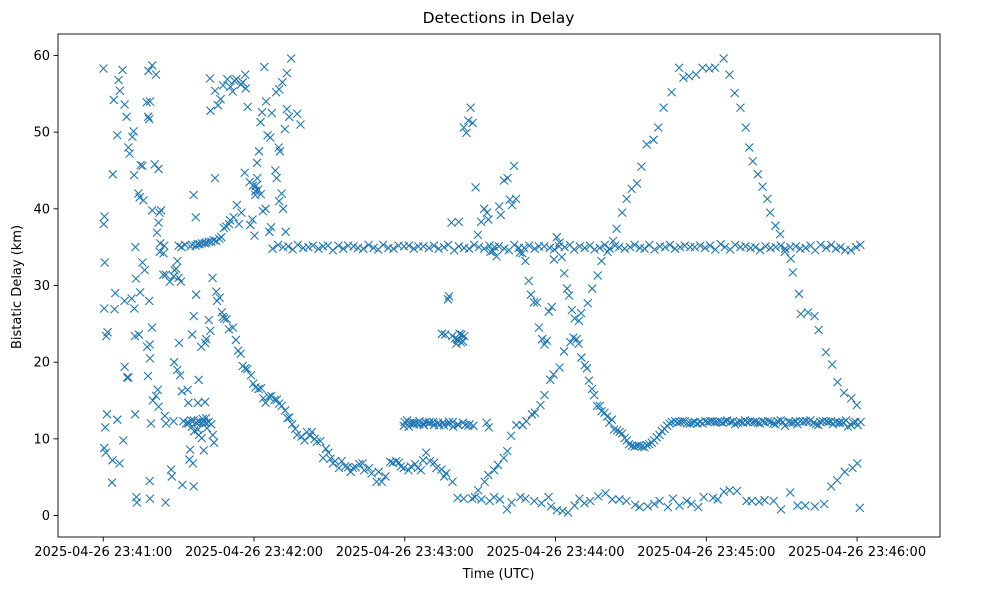  Describe the element at coordinates (41, 286) in the screenshot. I see `y-tick-label: 30` at that location.